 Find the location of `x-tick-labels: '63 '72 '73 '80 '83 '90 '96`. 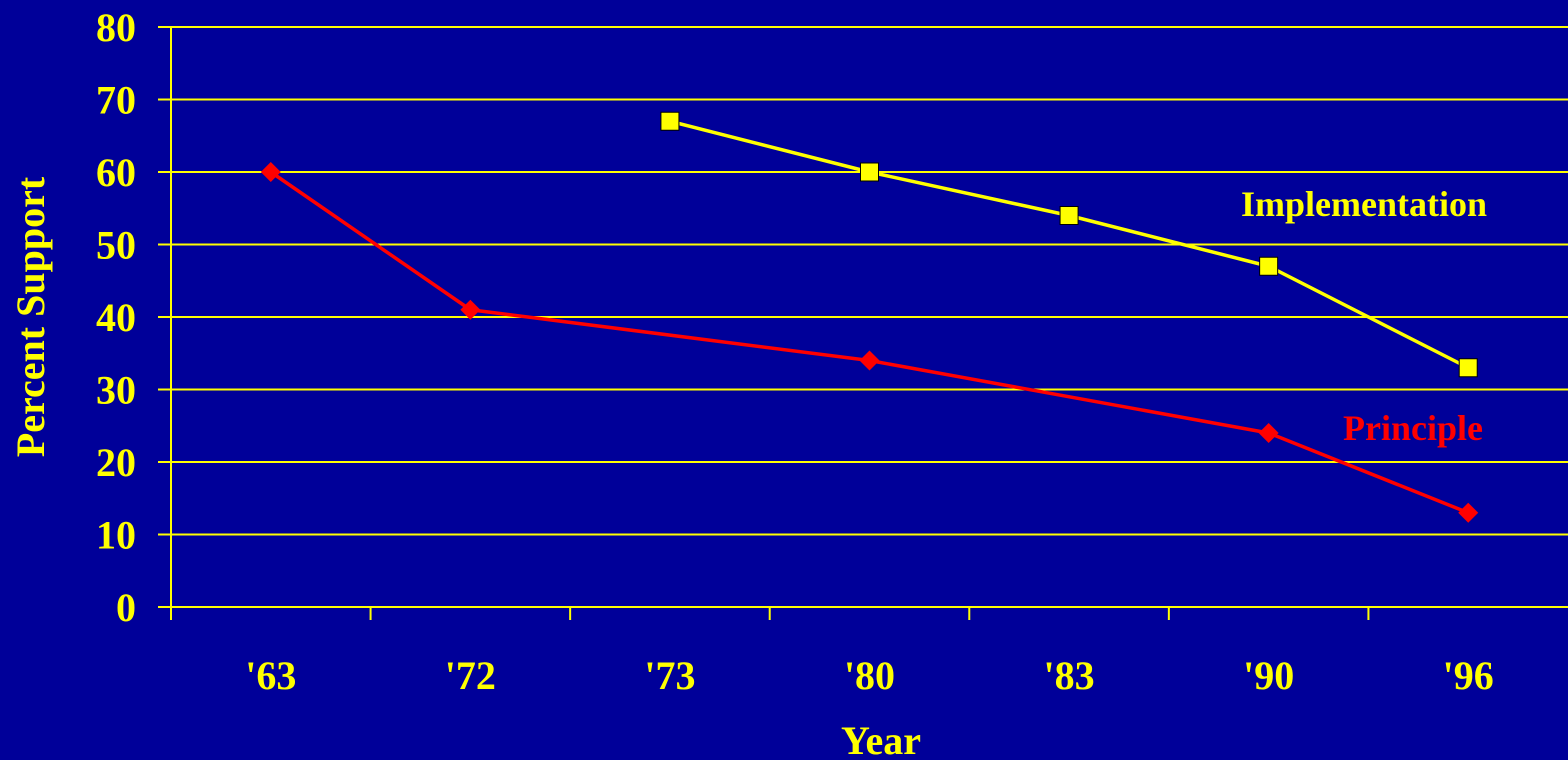

x-tick-labels: '63 '72 '73 '80 '83 '90 '96 is located at coordinates (869, 675).